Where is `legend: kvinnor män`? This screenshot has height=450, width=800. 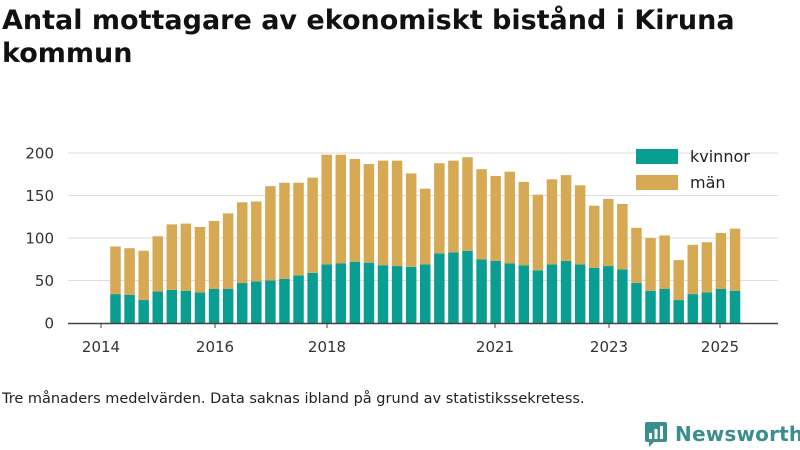
legend: kvinnor män is located at coordinates (693, 169).